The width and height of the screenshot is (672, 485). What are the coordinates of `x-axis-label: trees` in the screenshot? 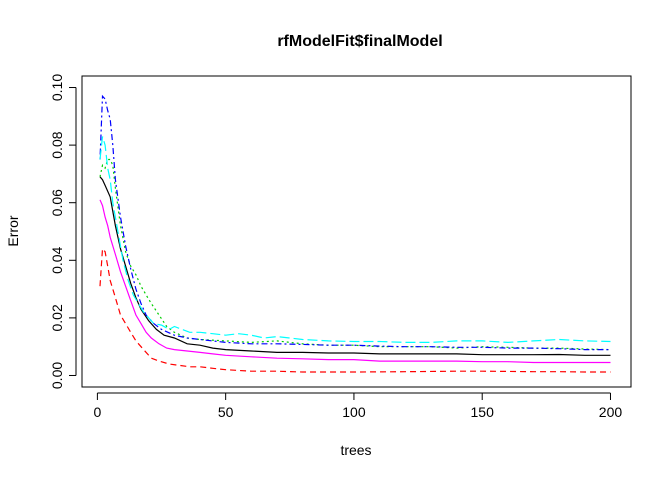 It's located at (355, 450).